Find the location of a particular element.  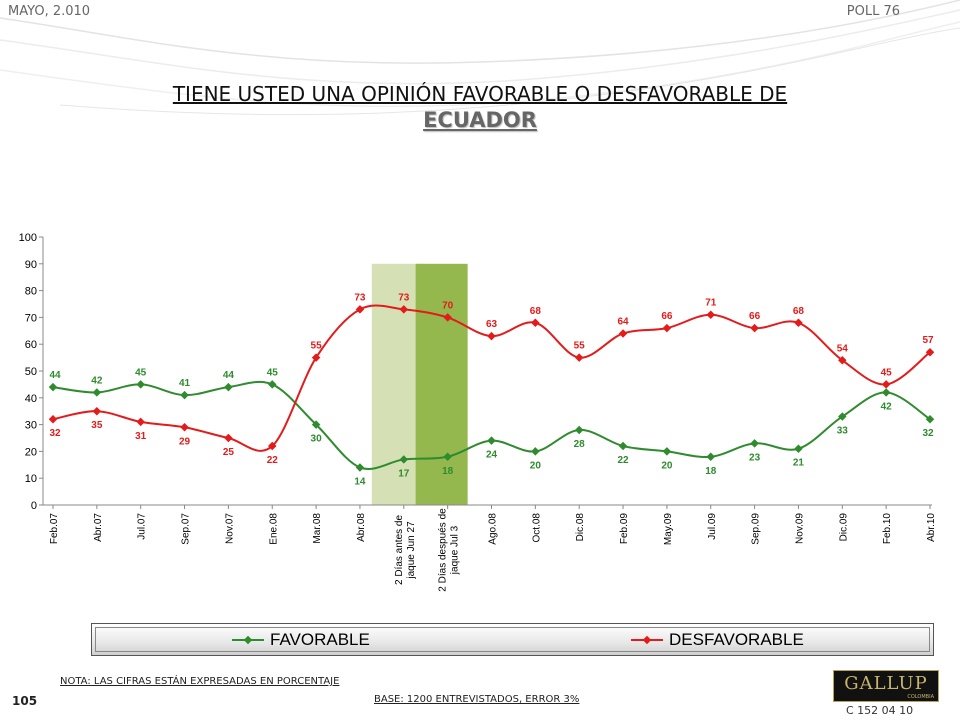

data-label-favorable: 20 is located at coordinates (667, 465).